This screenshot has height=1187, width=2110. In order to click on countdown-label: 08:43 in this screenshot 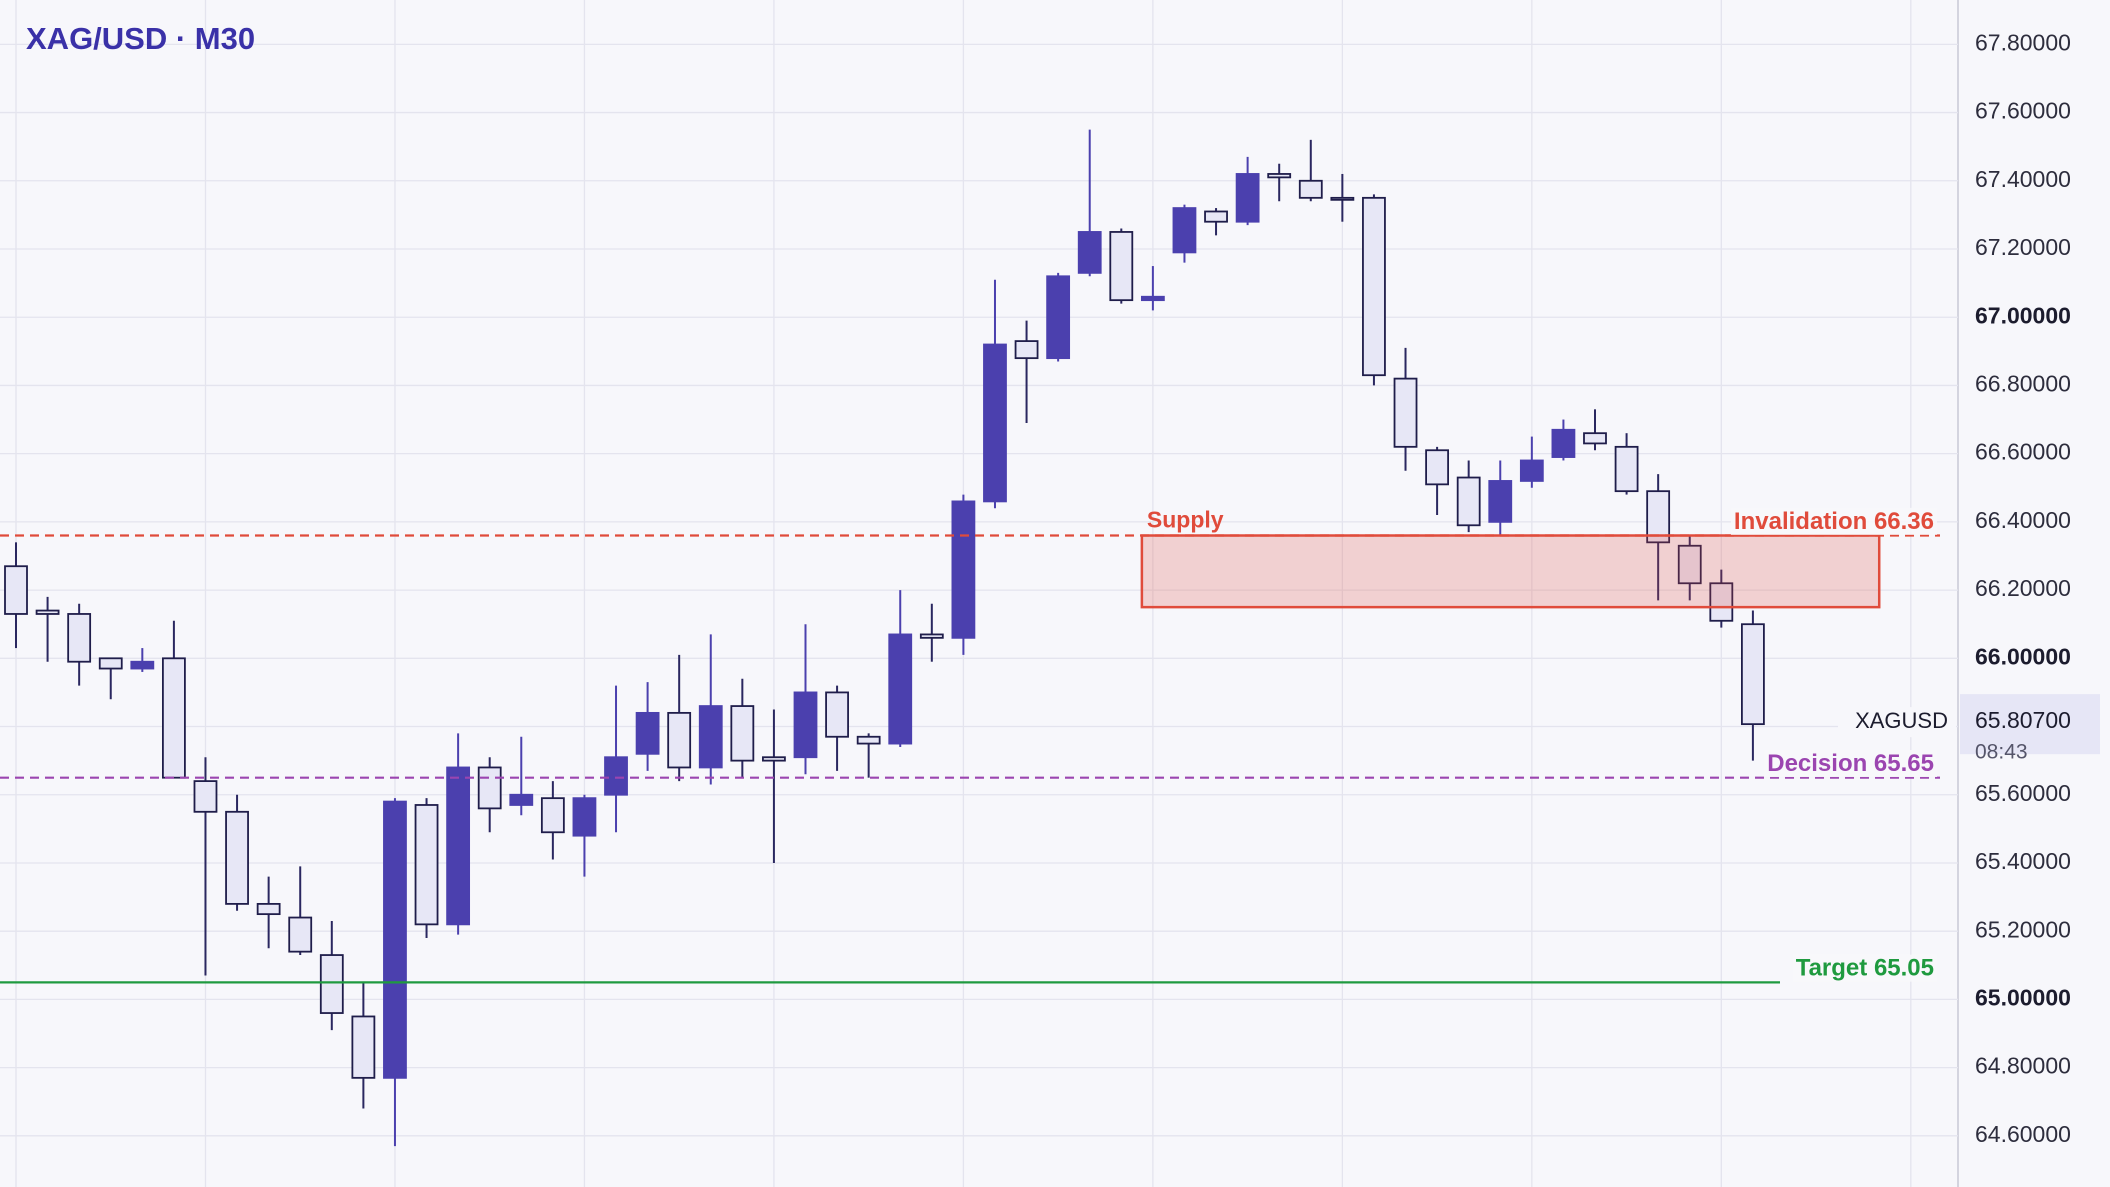, I will do `click(2001, 752)`.